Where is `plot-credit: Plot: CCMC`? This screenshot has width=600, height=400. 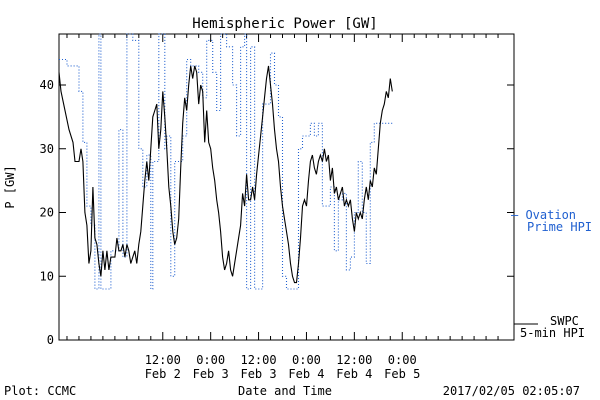 plot-credit: Plot: CCMC is located at coordinates (40, 391).